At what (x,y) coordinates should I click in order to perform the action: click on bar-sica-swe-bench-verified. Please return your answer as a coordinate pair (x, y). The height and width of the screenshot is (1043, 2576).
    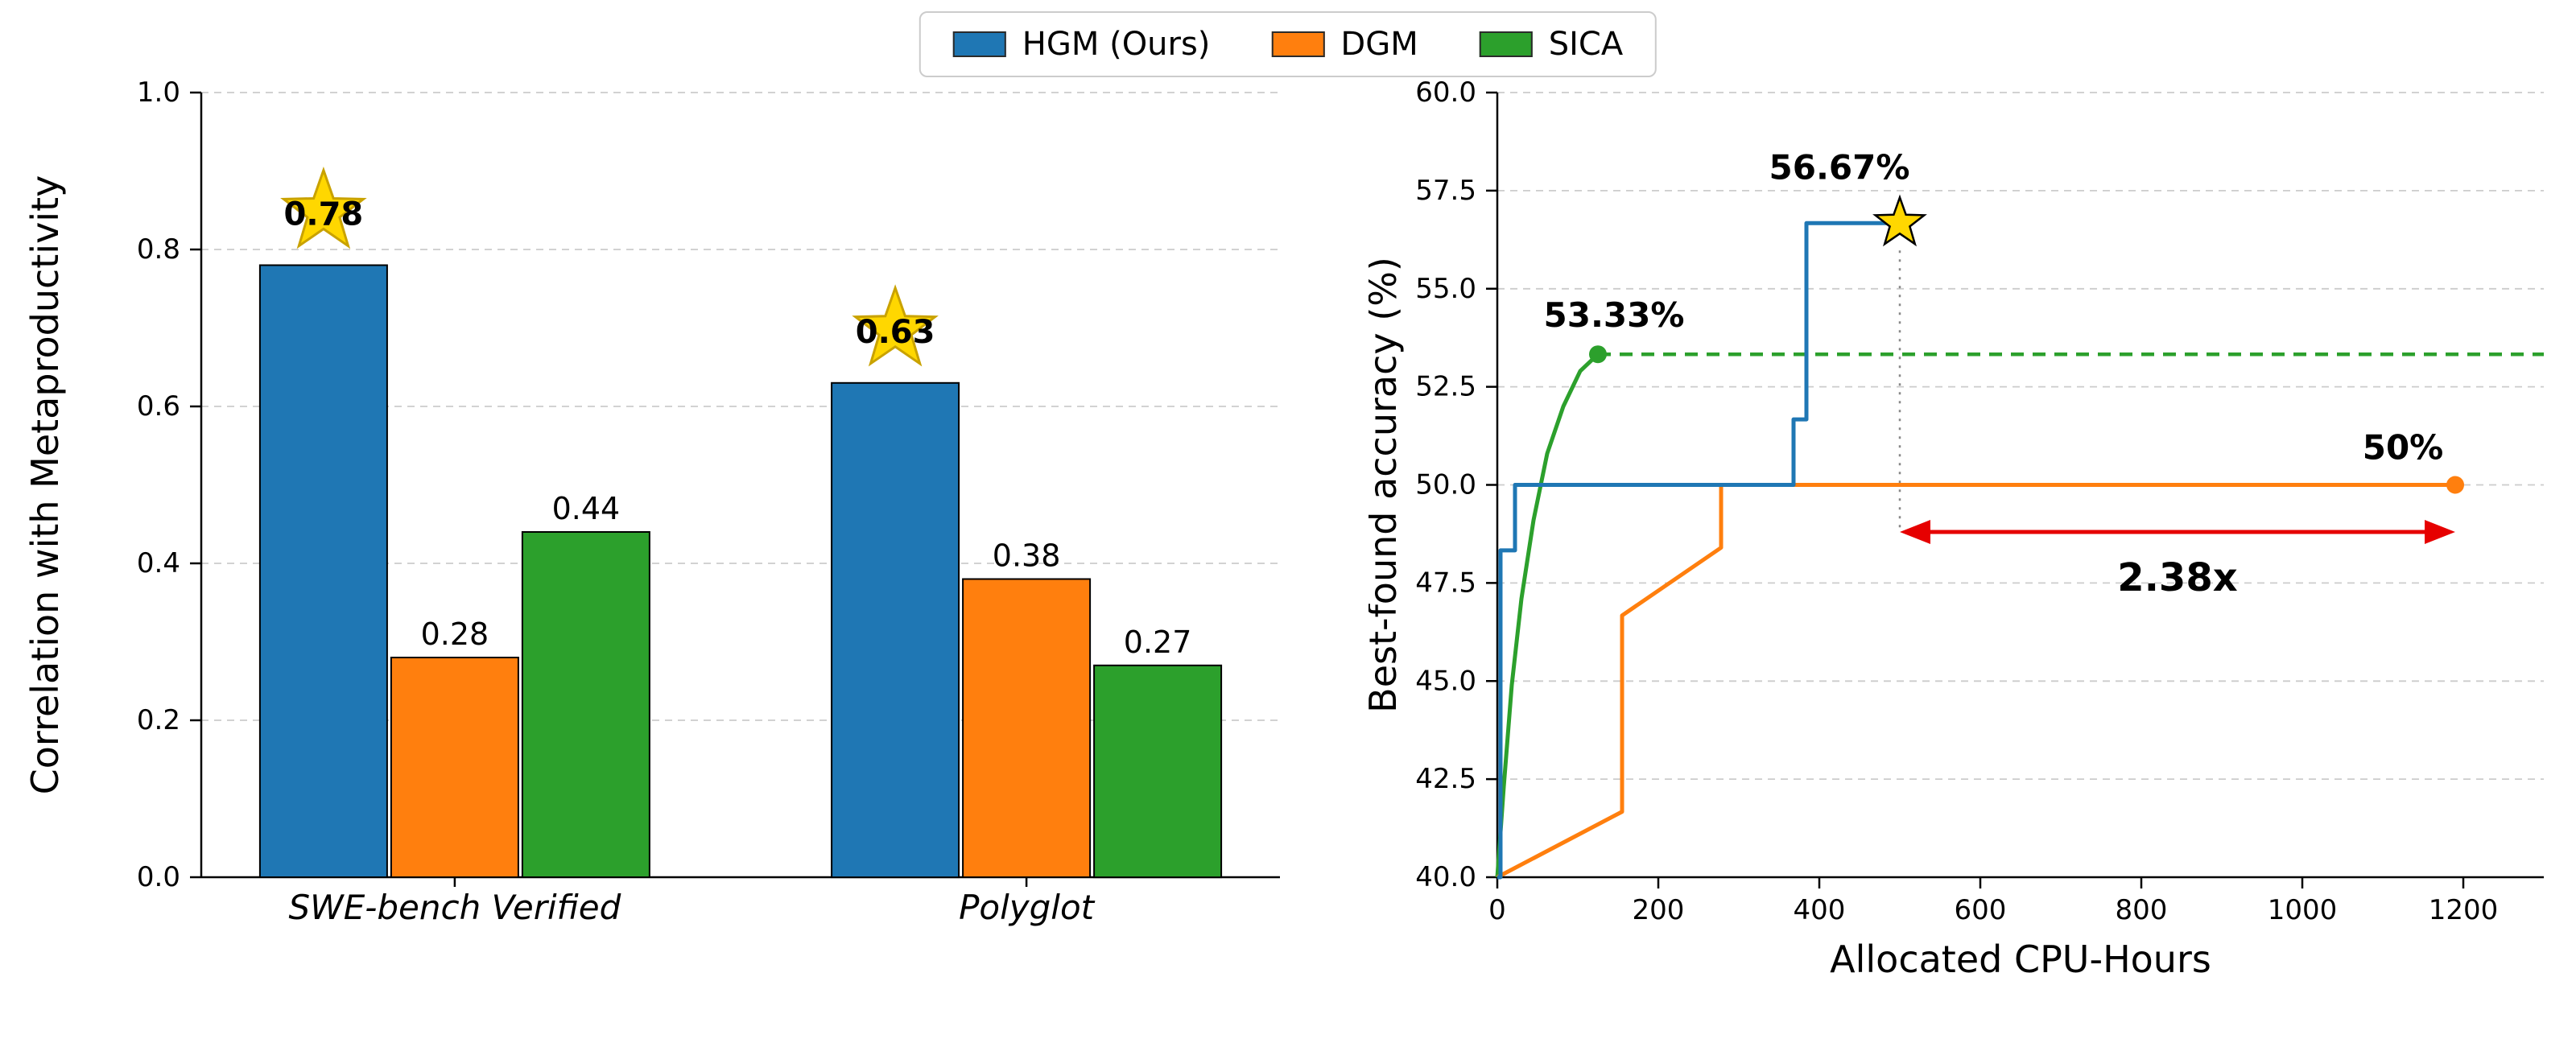
    Looking at the image, I should click on (585, 704).